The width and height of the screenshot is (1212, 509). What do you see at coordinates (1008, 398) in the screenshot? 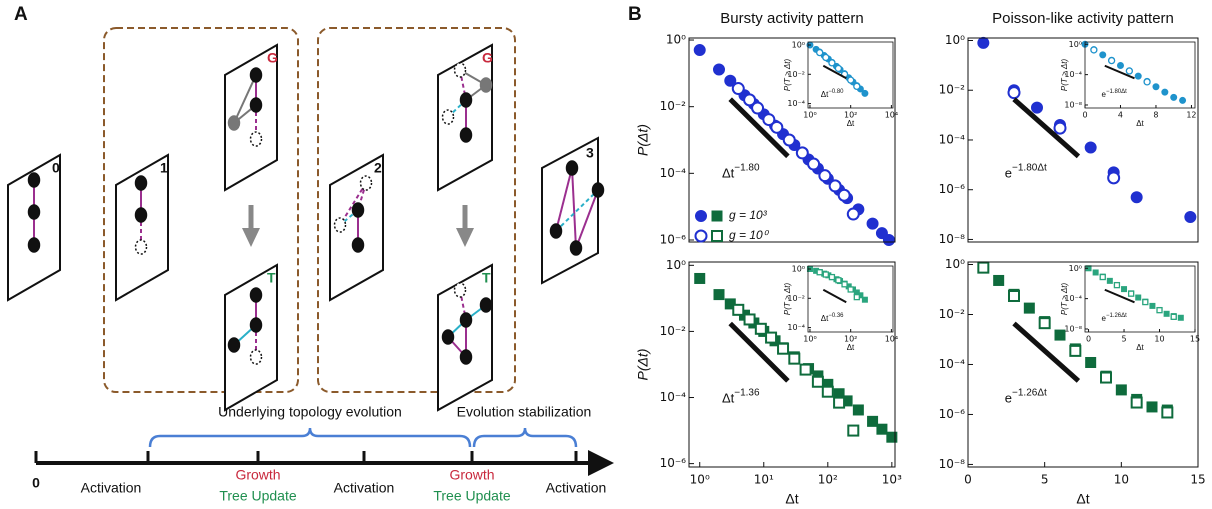
I see `annotation-base: e` at bounding box center [1008, 398].